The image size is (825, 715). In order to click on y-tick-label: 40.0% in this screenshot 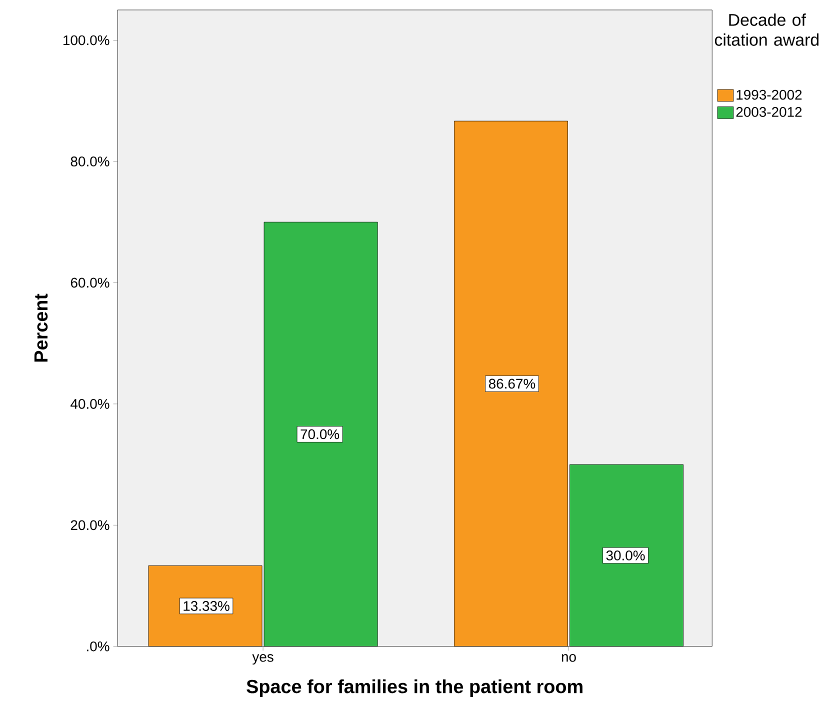, I will do `click(90, 403)`.